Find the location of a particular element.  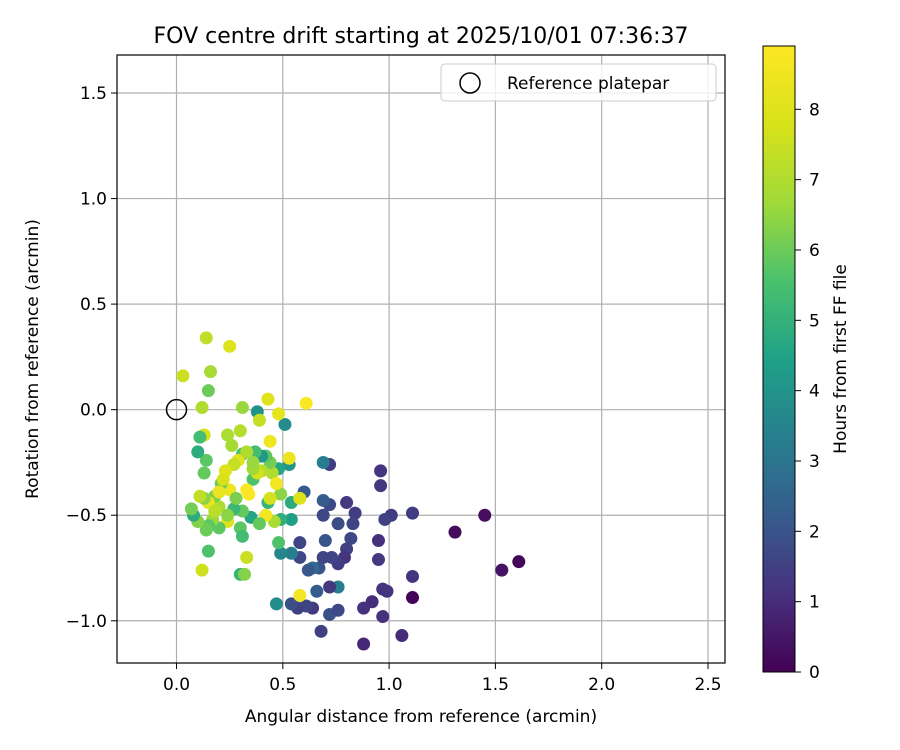

y-tick-label: 0.5 is located at coordinates (93, 305).